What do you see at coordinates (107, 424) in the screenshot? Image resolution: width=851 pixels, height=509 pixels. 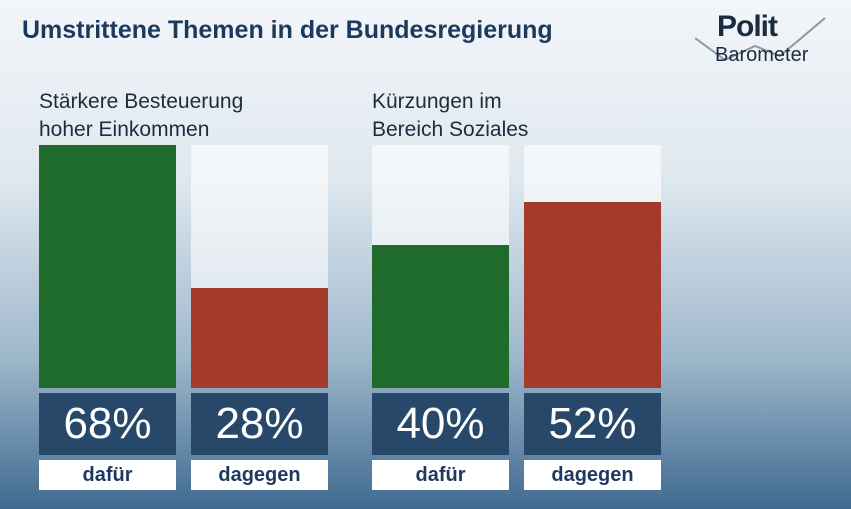 I see `value-label: 68%` at bounding box center [107, 424].